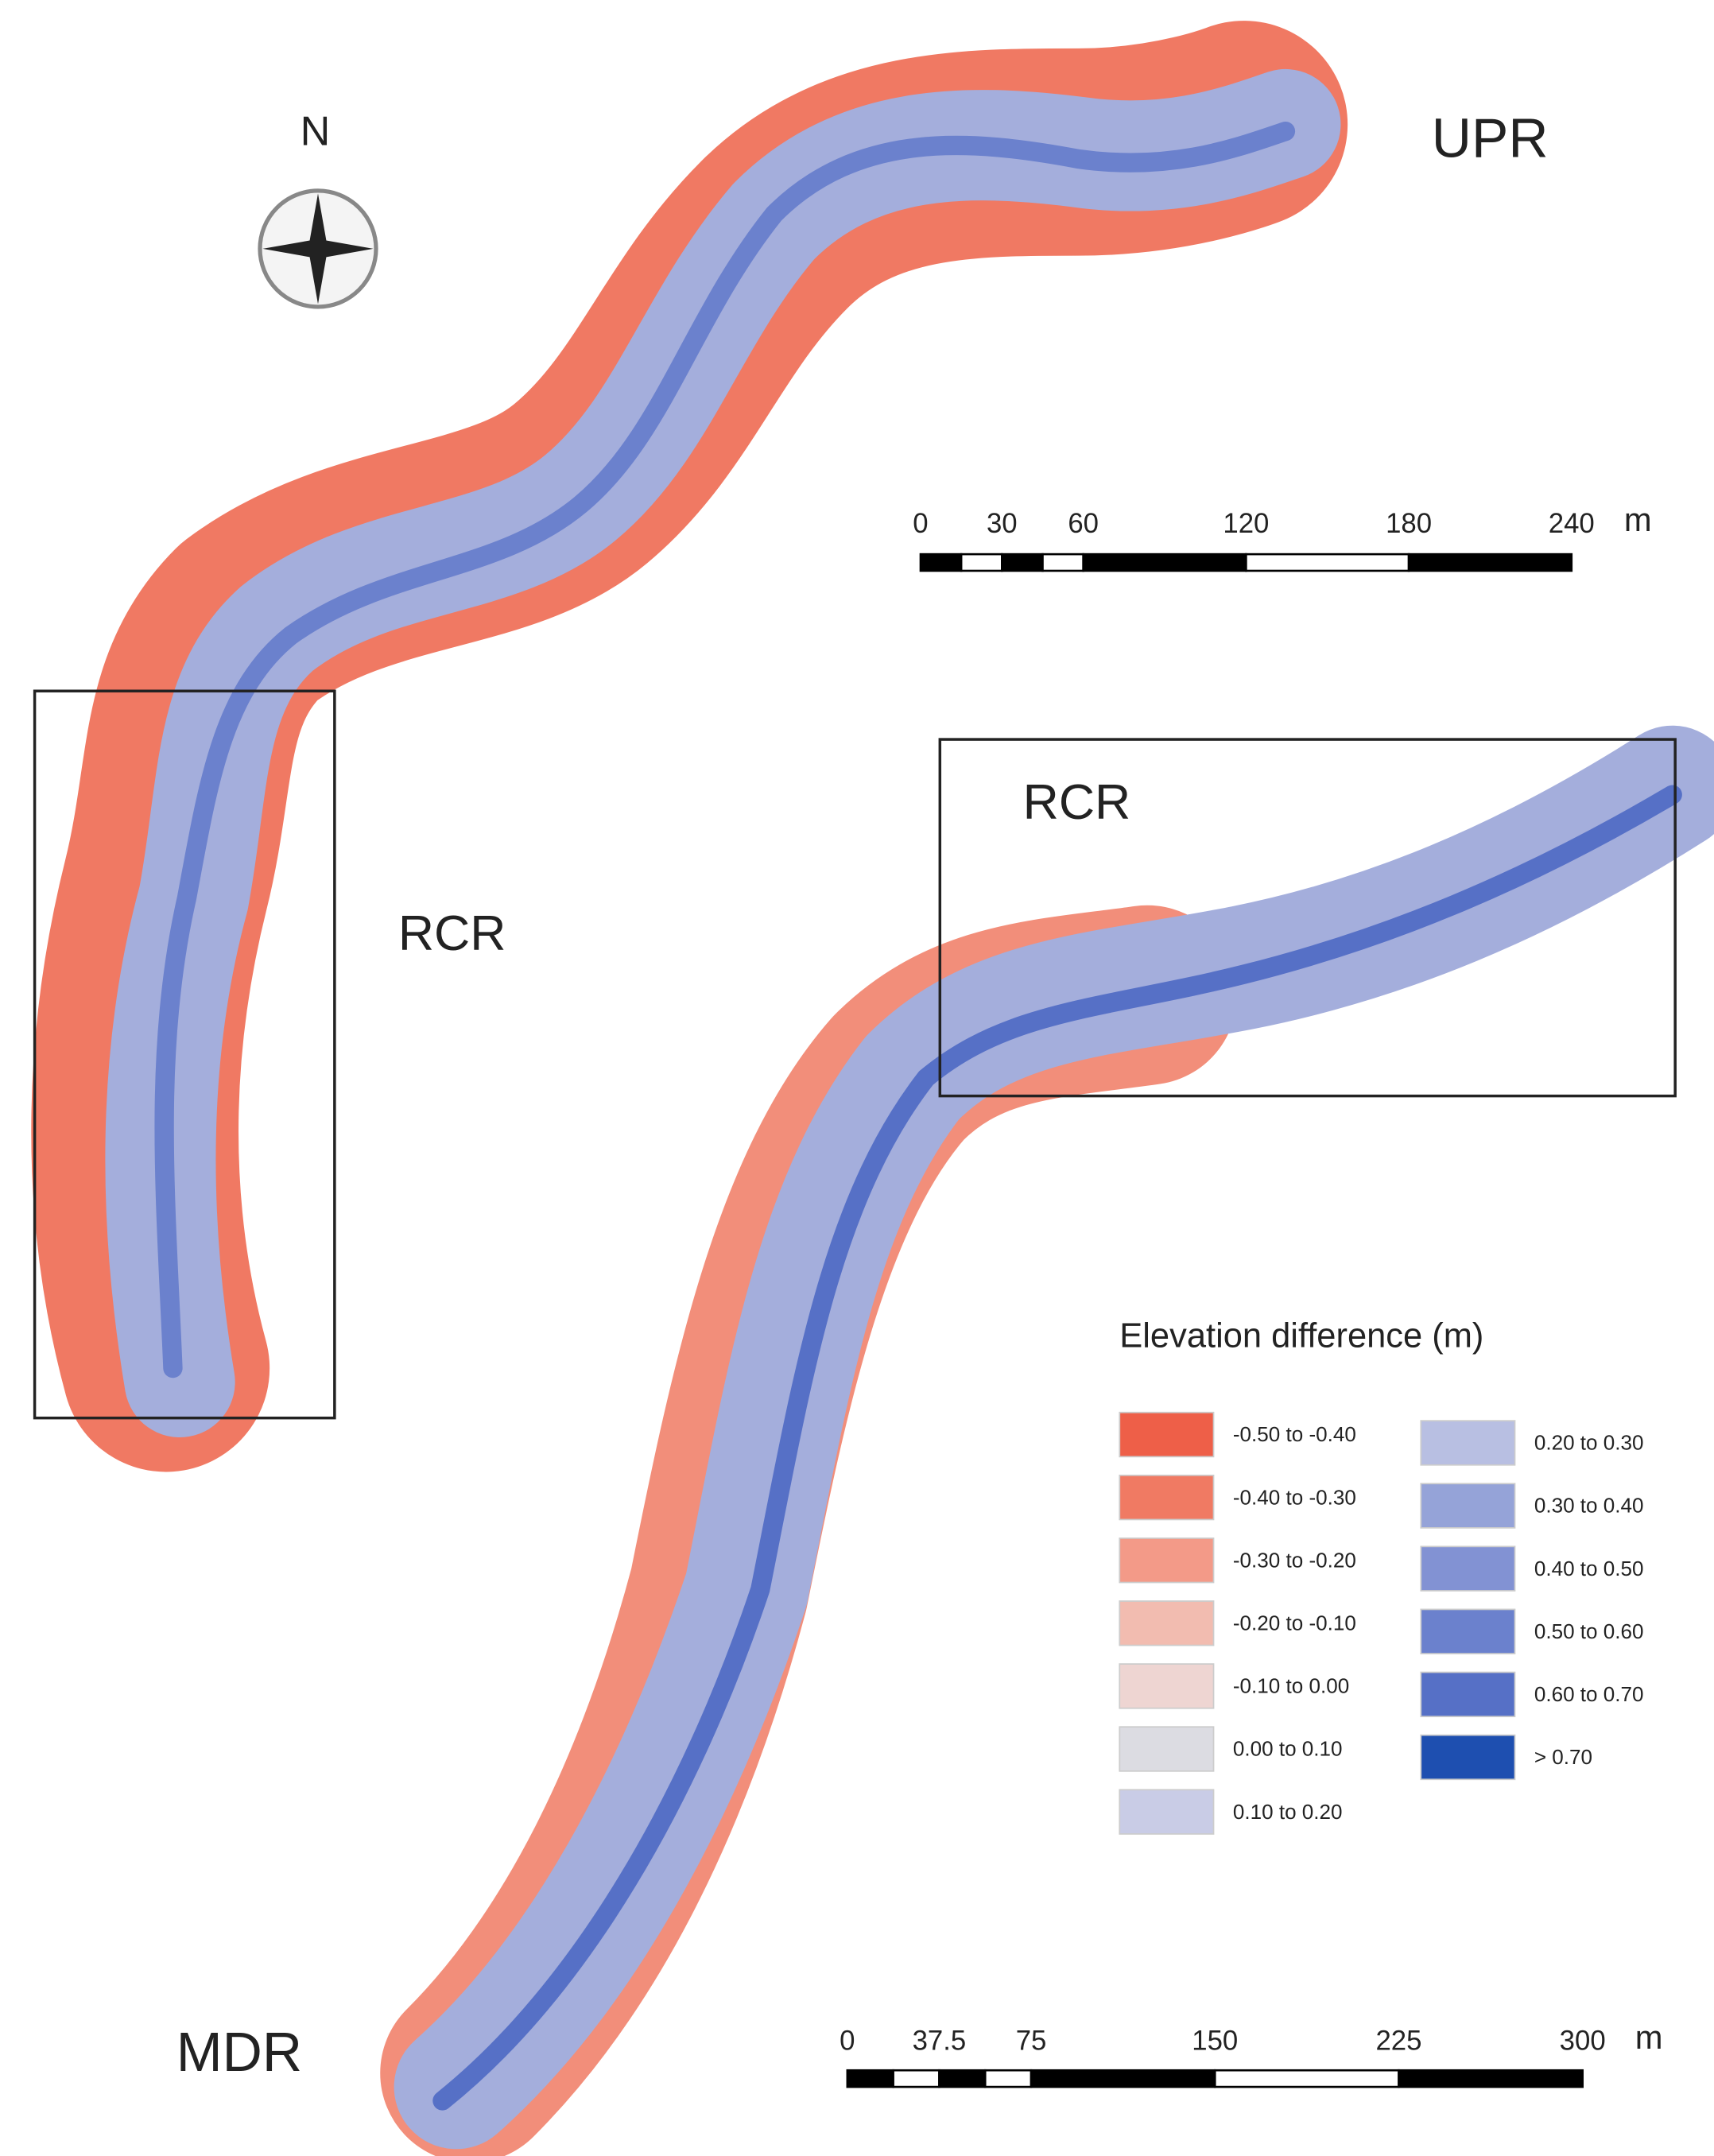  I want to click on legend-label: -0.10 to 0.00, so click(1291, 1686).